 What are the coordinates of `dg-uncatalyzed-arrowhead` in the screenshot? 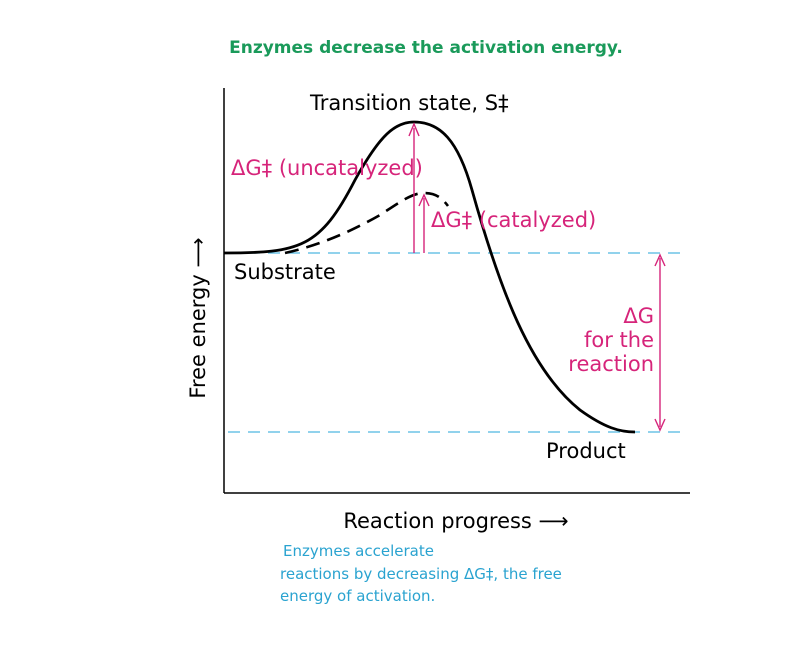 It's located at (414, 129).